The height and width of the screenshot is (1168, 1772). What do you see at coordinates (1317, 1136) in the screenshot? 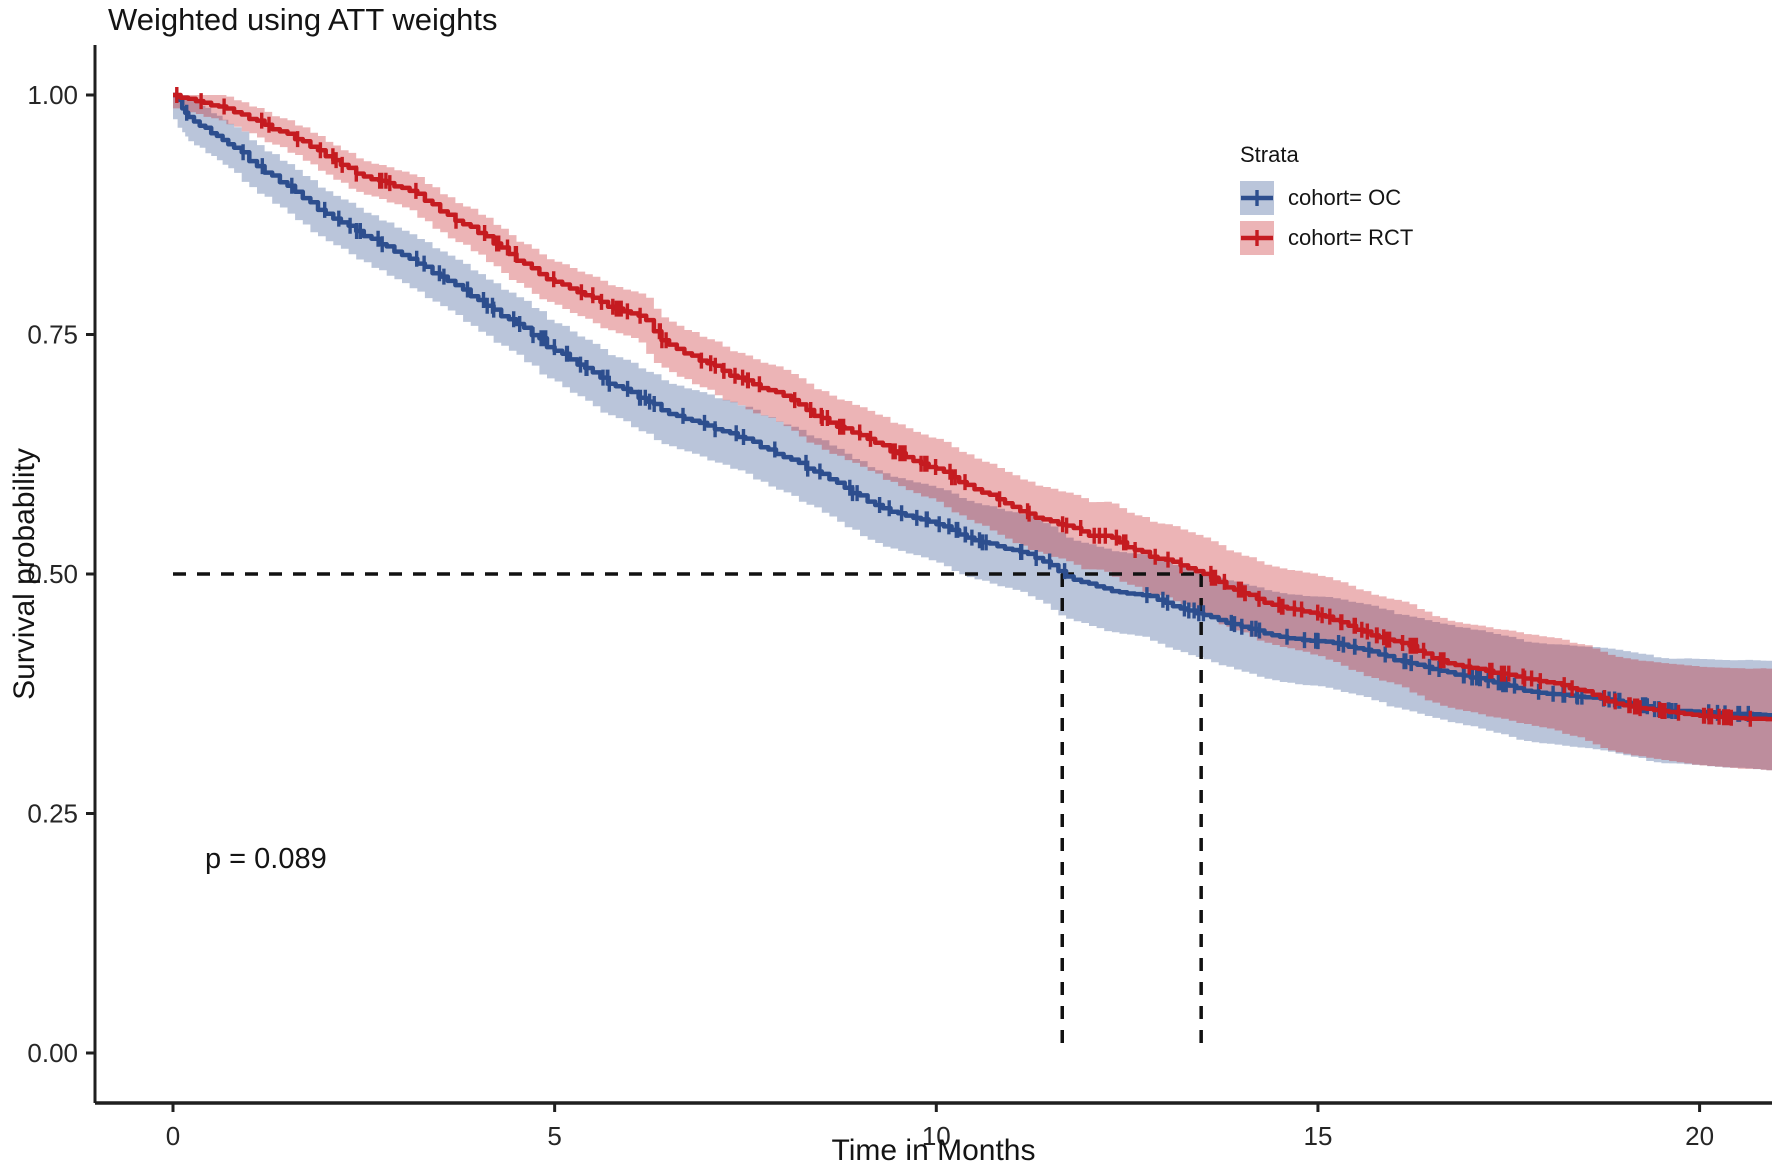
I see `x-tick-label: 15` at bounding box center [1317, 1136].